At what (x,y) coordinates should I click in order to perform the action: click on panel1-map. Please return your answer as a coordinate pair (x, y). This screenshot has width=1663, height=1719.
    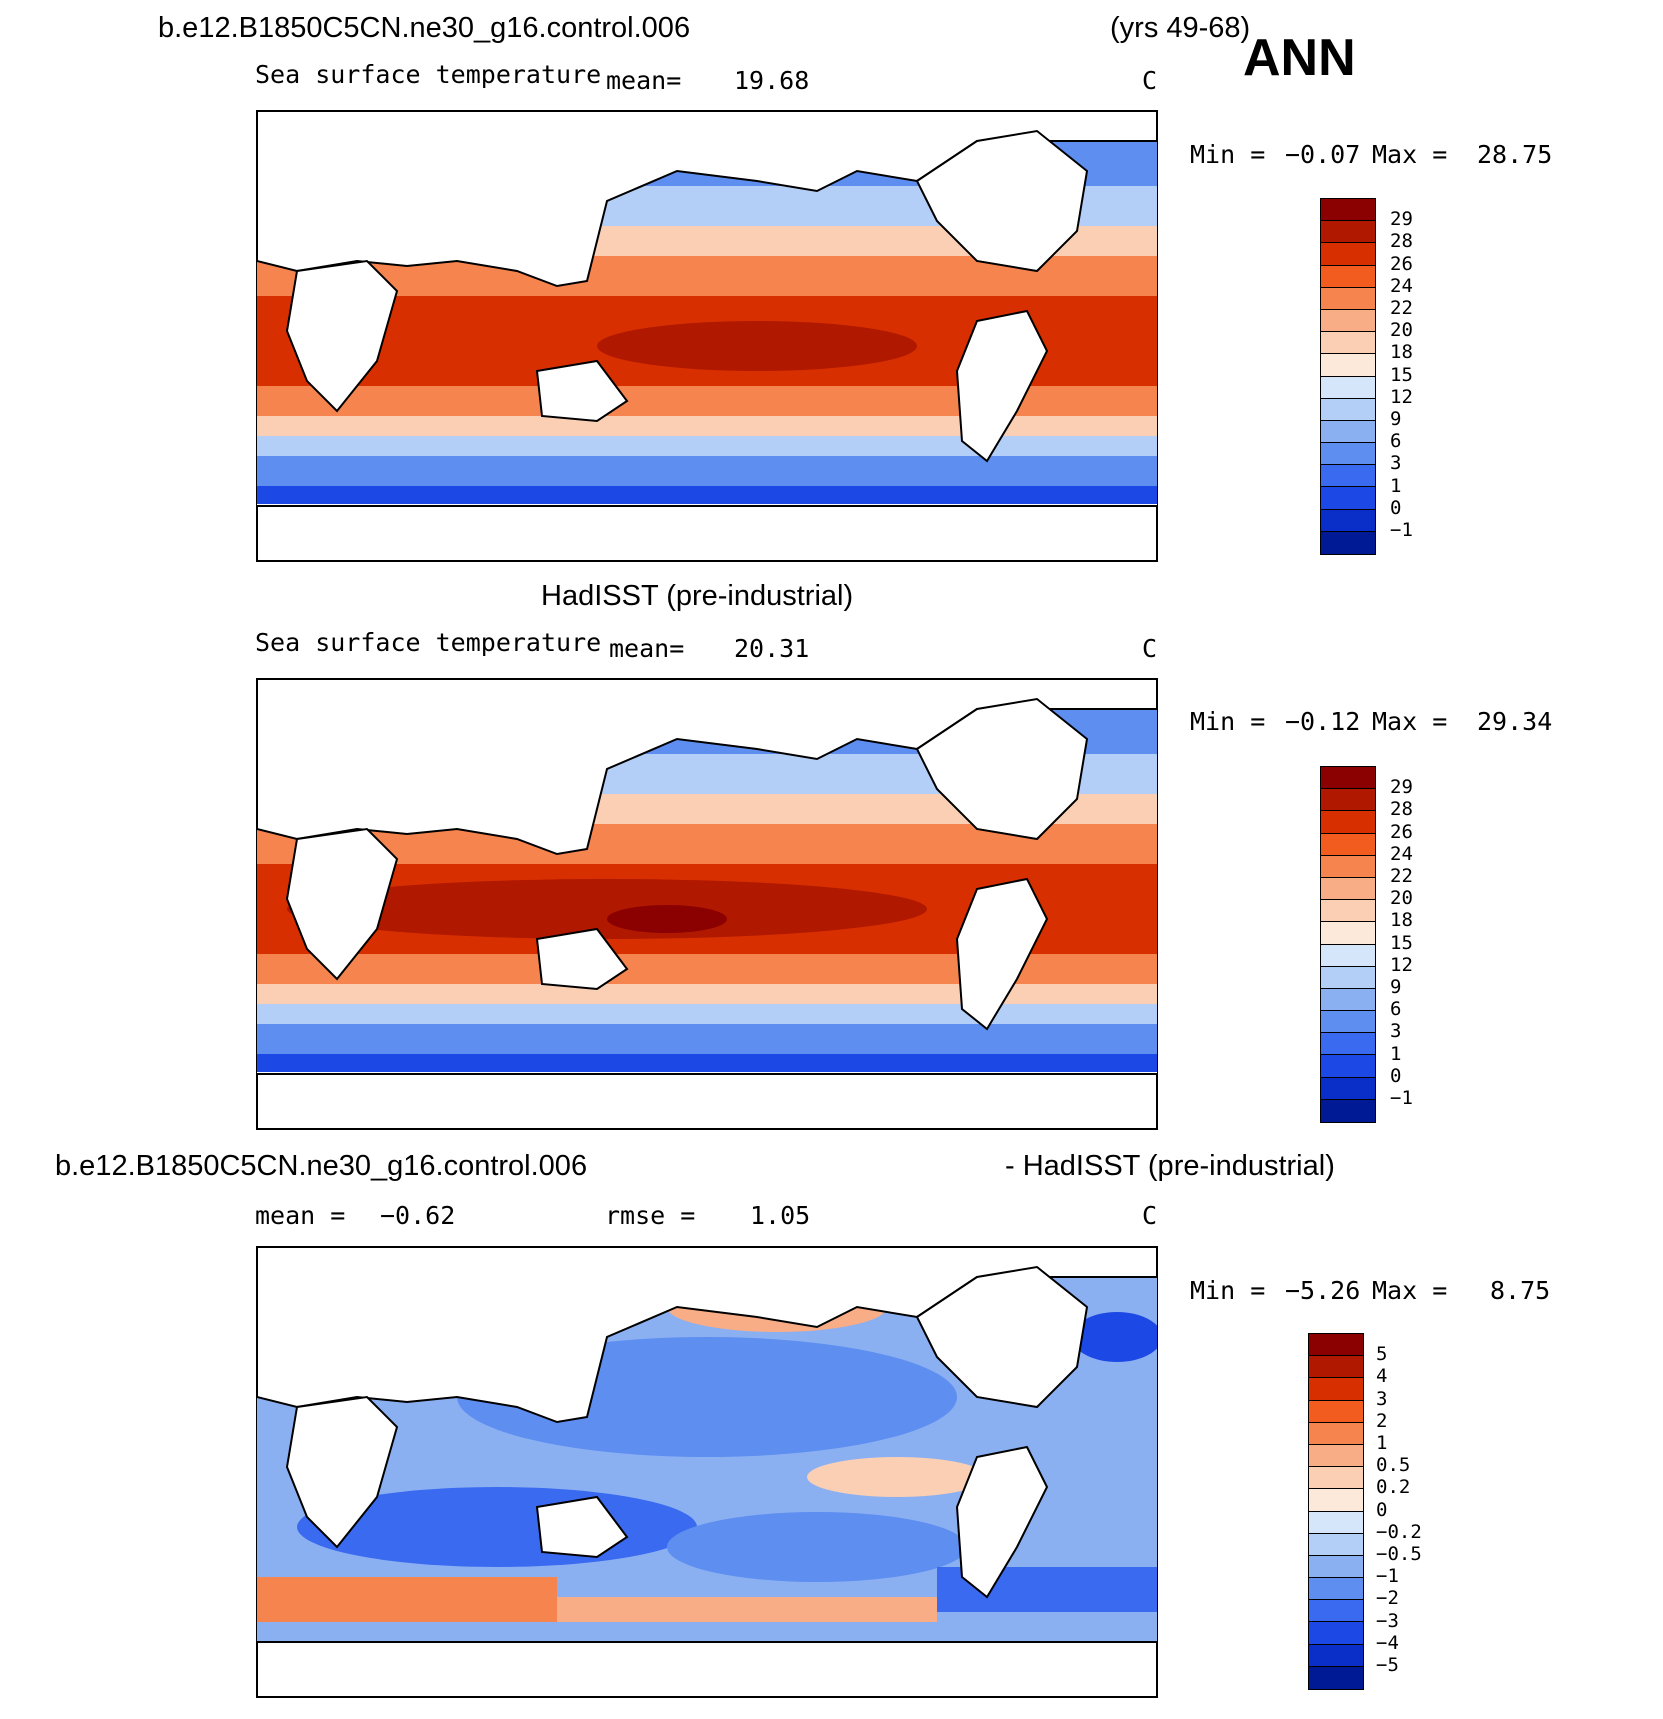
    Looking at the image, I should click on (707, 336).